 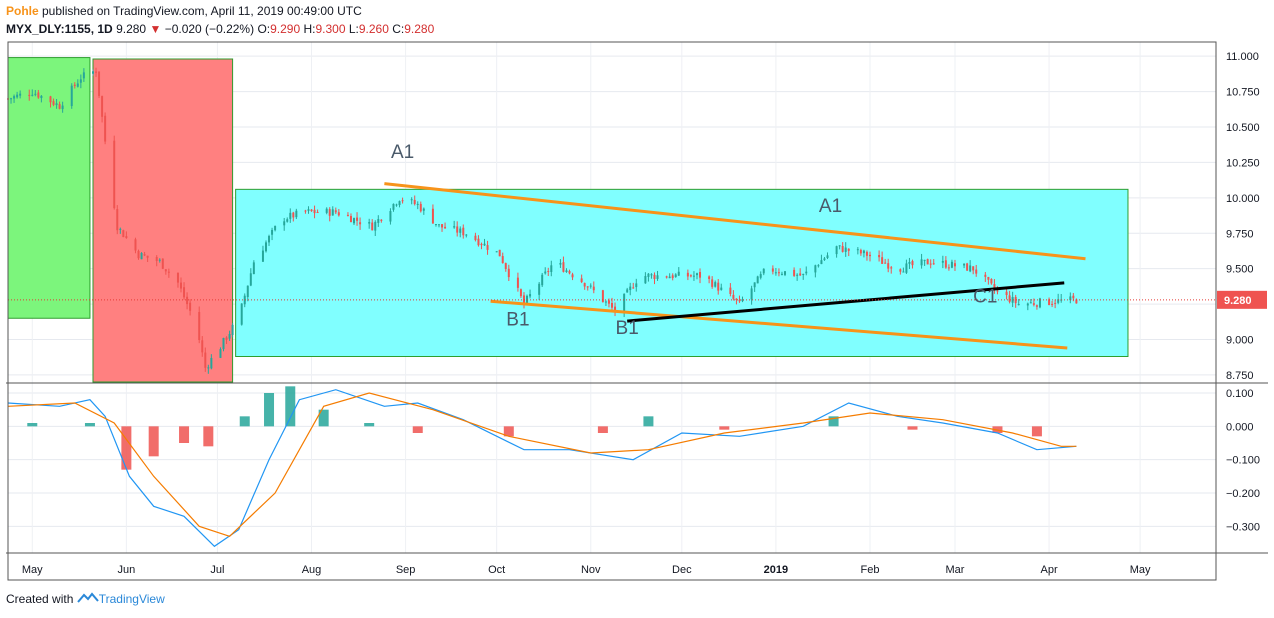 What do you see at coordinates (22, 11) in the screenshot?
I see `author-link: Pohle` at bounding box center [22, 11].